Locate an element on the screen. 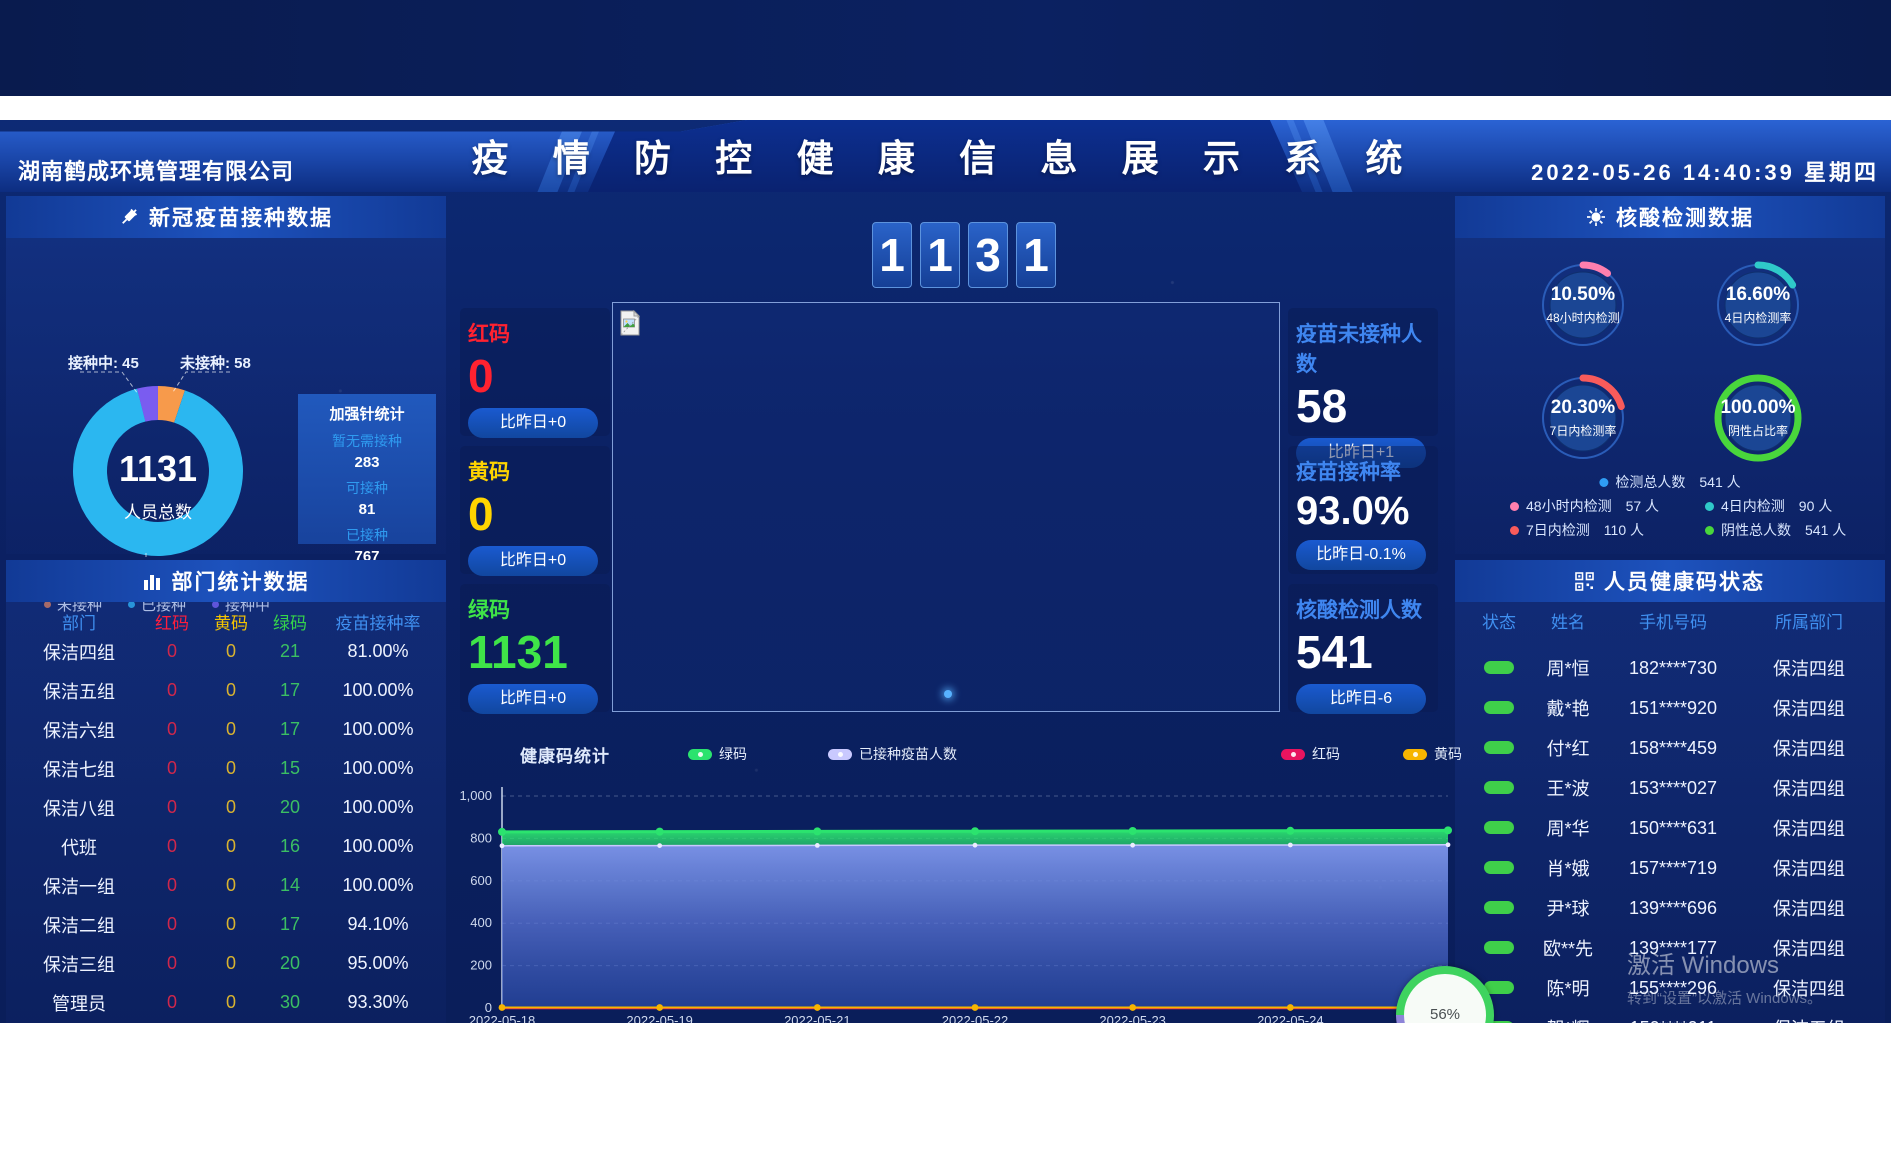 This screenshot has height=1159, width=1891. legend-label: 红码 is located at coordinates (1326, 754).